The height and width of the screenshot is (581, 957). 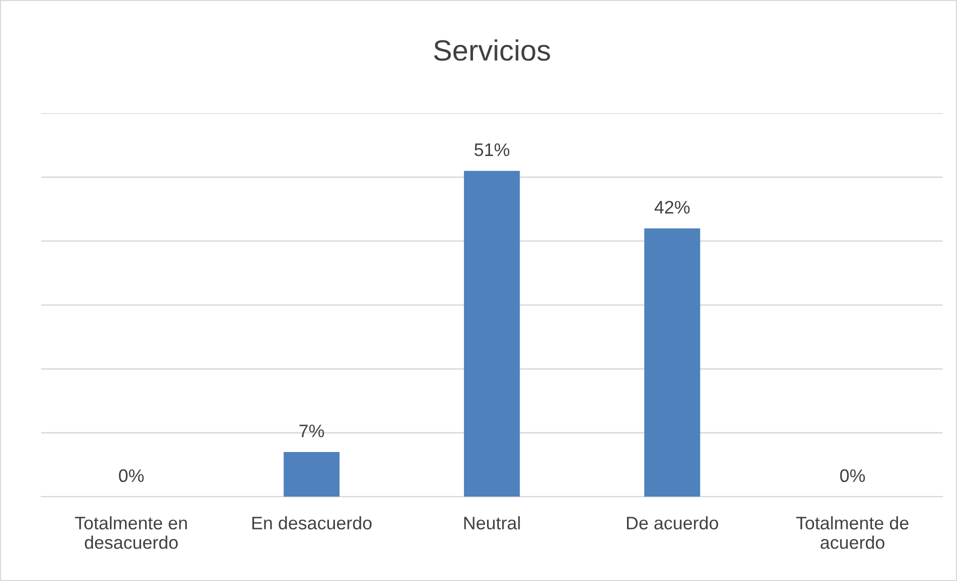 I want to click on chart-title: Servicios, so click(x=492, y=50).